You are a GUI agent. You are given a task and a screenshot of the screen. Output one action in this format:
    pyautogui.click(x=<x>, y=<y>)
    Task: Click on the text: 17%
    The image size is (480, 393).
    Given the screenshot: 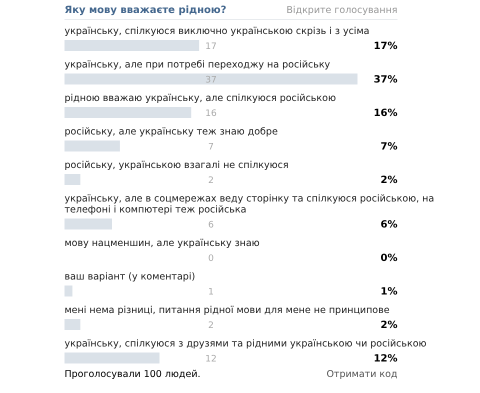 What is the action you would take?
    pyautogui.click(x=386, y=46)
    